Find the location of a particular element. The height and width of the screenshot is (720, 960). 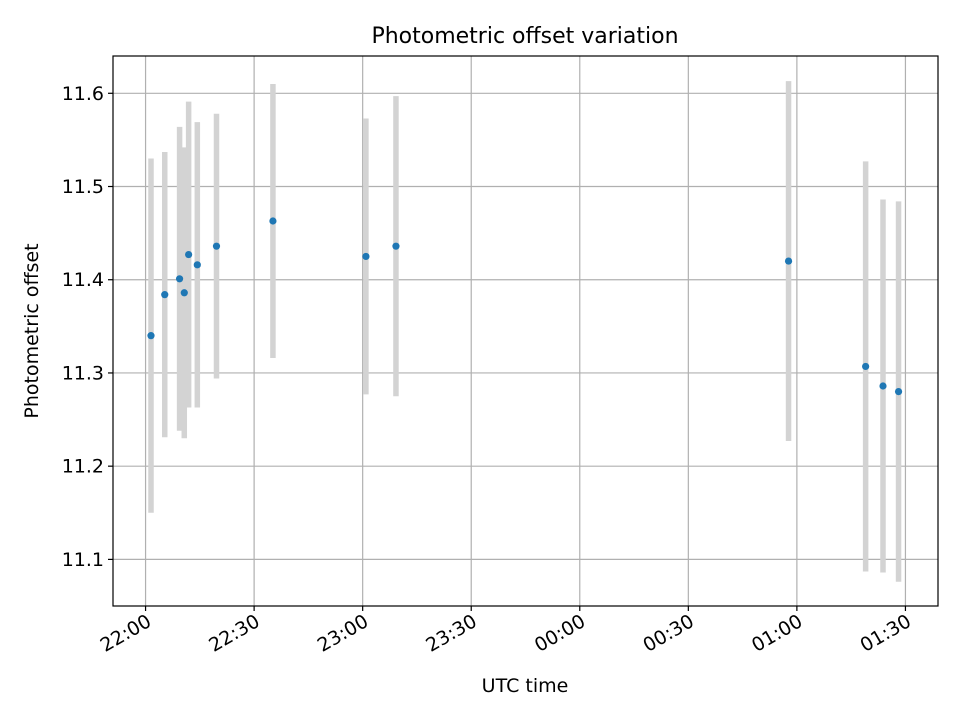

y-tick-label: 11.5 is located at coordinates (83, 187).